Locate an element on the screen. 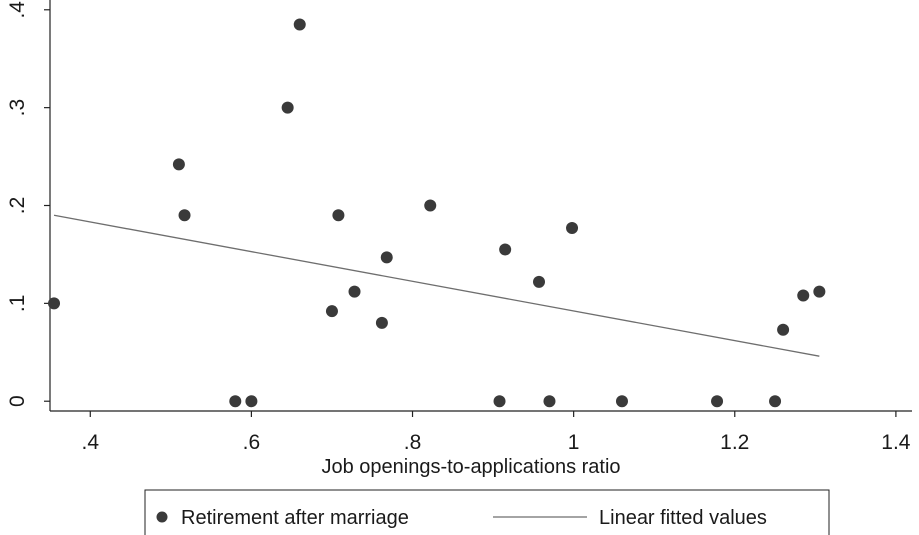 The height and width of the screenshot is (535, 919). y-tick-label: .1 is located at coordinates (17, 304).